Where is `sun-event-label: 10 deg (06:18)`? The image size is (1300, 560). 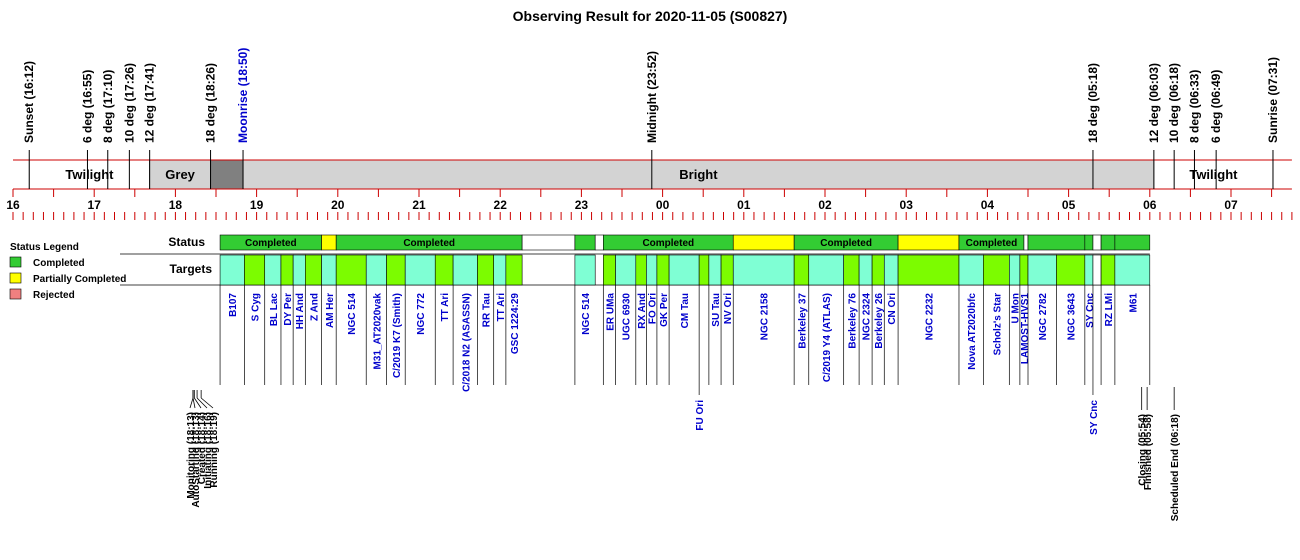 sun-event-label: 10 deg (06:18) is located at coordinates (1174, 103).